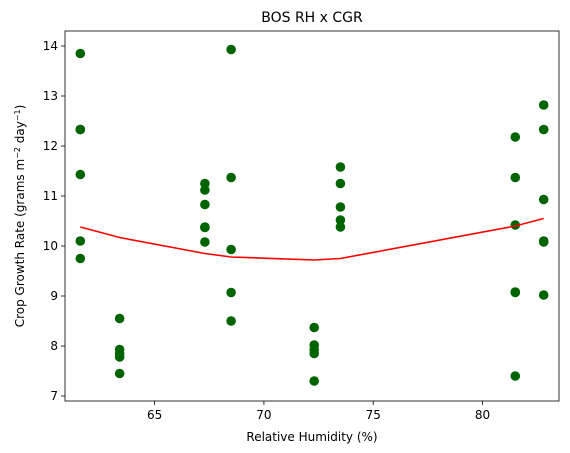 The height and width of the screenshot is (453, 570). Describe the element at coordinates (50, 246) in the screenshot. I see `y-tick-label: 10` at that location.